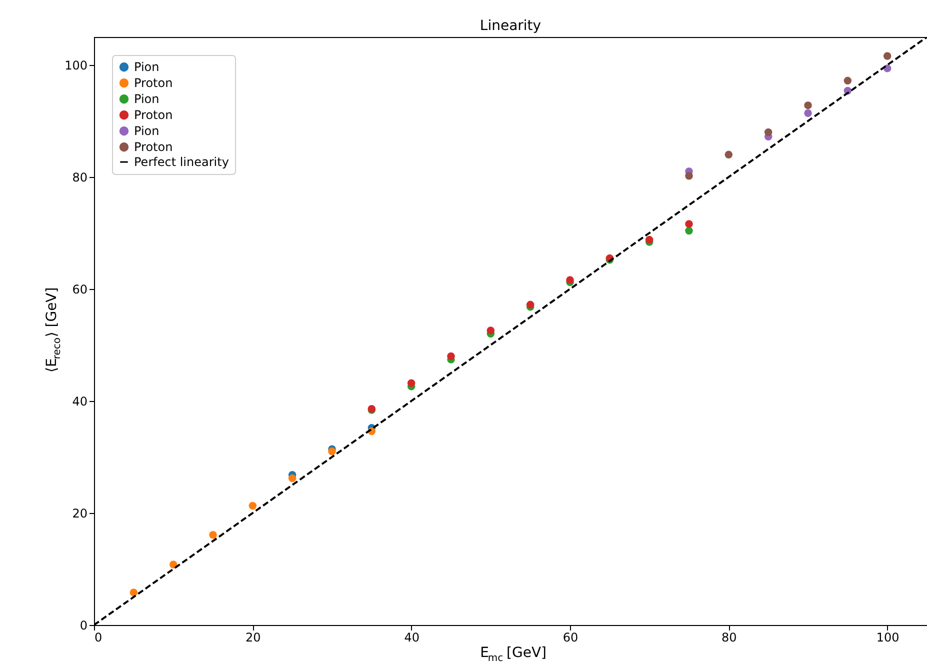 The width and height of the screenshot is (927, 668). What do you see at coordinates (181, 162) in the screenshot?
I see `legend-label: Perfect linearity` at bounding box center [181, 162].